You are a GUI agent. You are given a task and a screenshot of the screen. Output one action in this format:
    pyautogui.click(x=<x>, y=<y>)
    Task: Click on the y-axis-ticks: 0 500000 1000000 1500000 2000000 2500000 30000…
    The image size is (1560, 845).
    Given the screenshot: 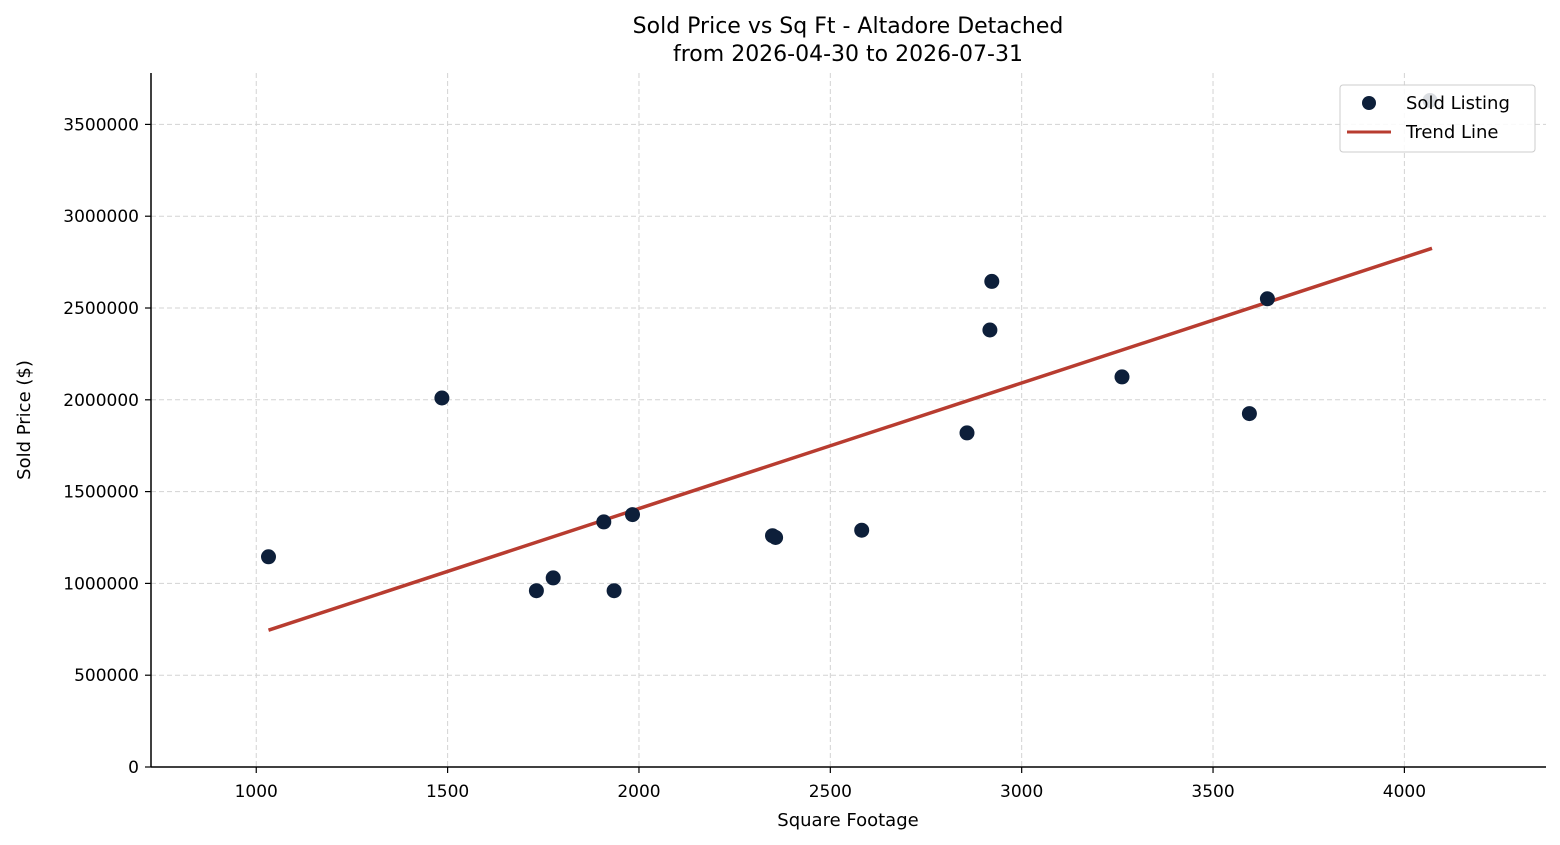 What is the action you would take?
    pyautogui.click(x=107, y=446)
    